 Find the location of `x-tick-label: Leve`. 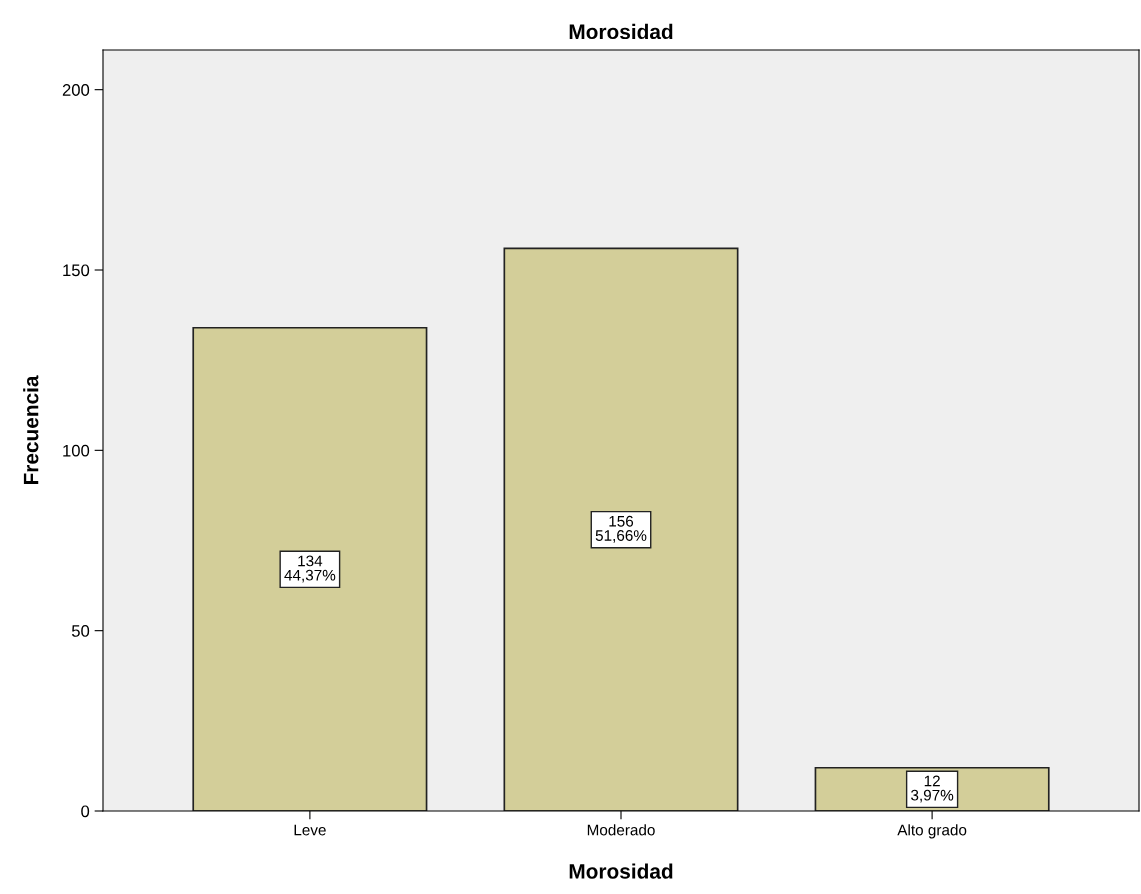

x-tick-label: Leve is located at coordinates (310, 830).